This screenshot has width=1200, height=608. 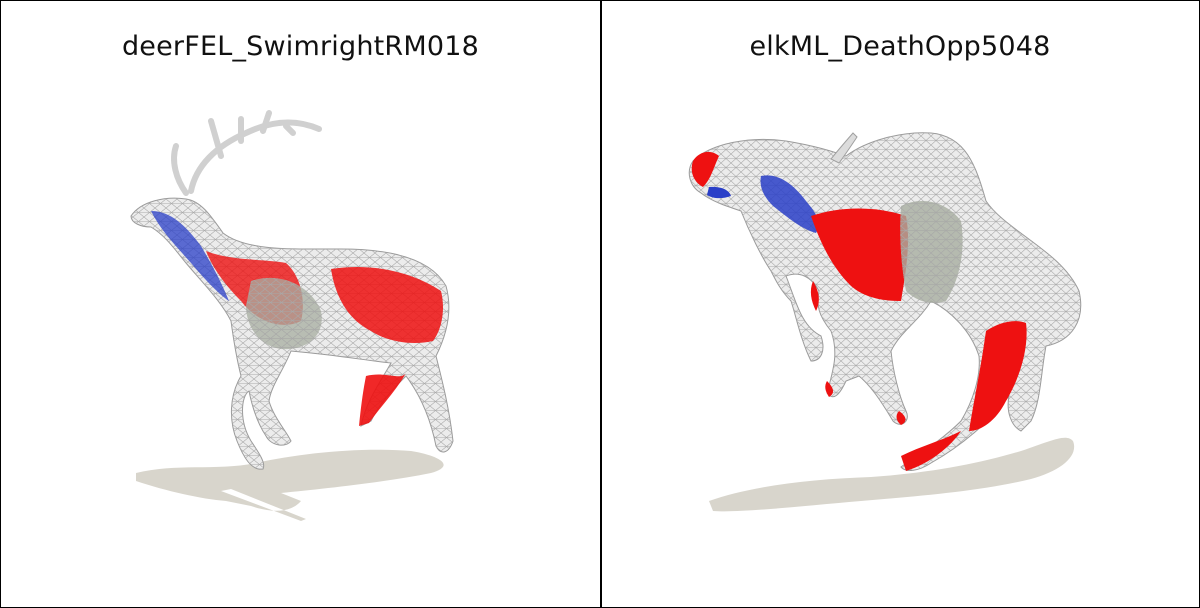 What do you see at coordinates (300, 46) in the screenshot?
I see `panel-title-deer: deerFEL_SwimrightRM018` at bounding box center [300, 46].